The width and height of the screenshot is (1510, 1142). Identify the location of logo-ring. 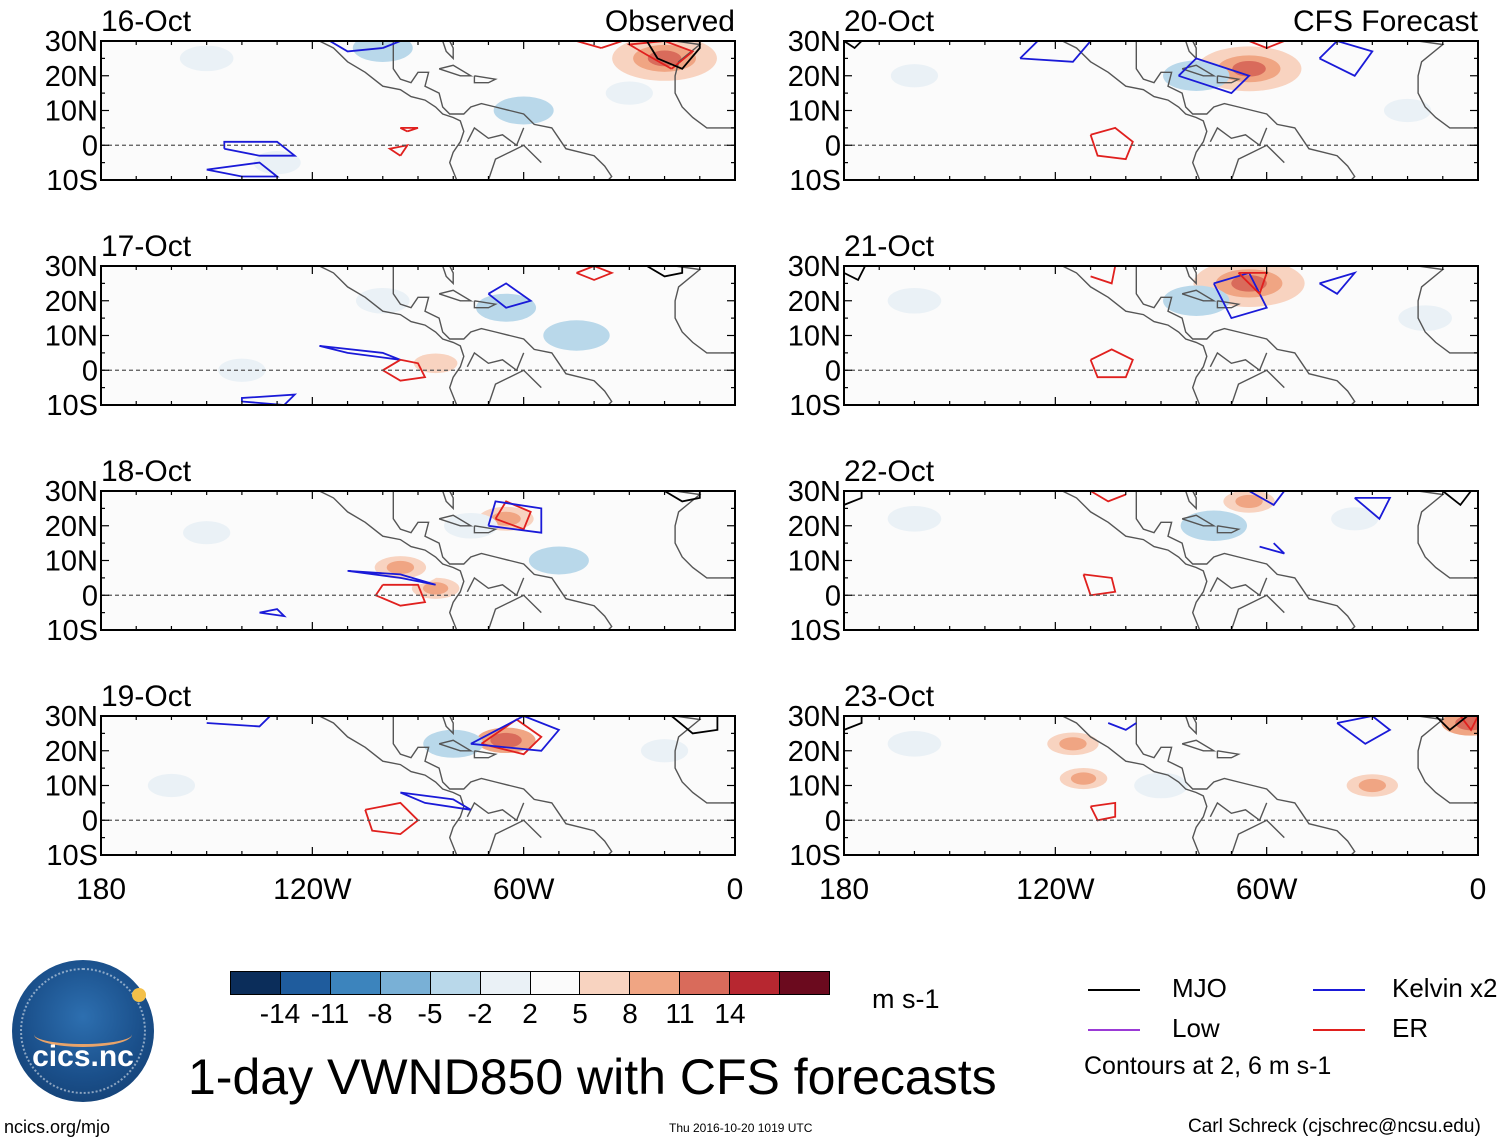
(83, 1031).